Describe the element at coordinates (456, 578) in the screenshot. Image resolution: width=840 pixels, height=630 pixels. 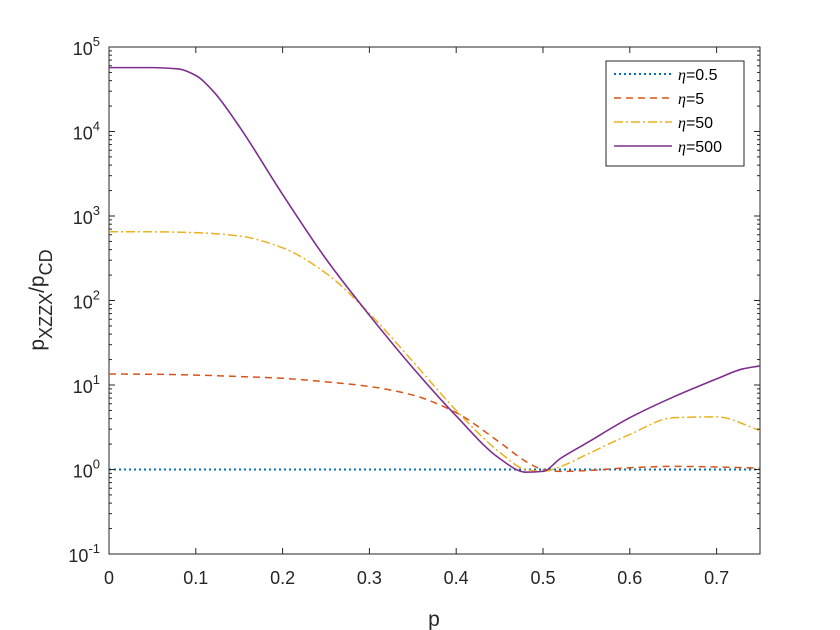
I see `x-tick-label: 0.4` at that location.